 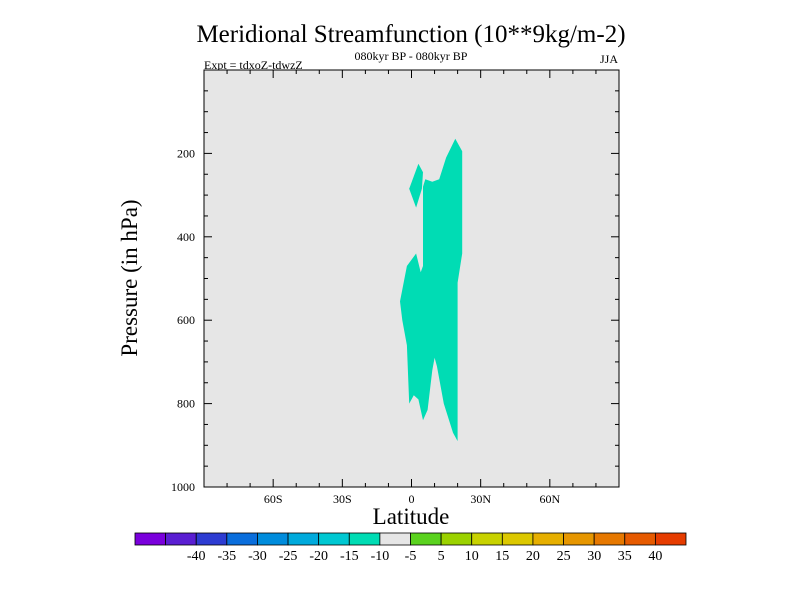 What do you see at coordinates (411, 56) in the screenshot?
I see `chart-subtitle: 080kyr BP - 080kyr BP` at bounding box center [411, 56].